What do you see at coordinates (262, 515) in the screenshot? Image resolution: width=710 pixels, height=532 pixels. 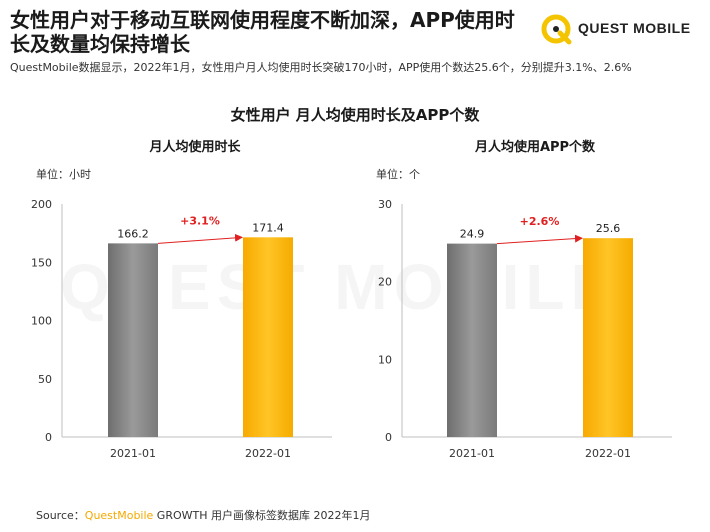 I see `source-rest: GROWTH 用户画像标签数据库 2022年1月` at bounding box center [262, 515].